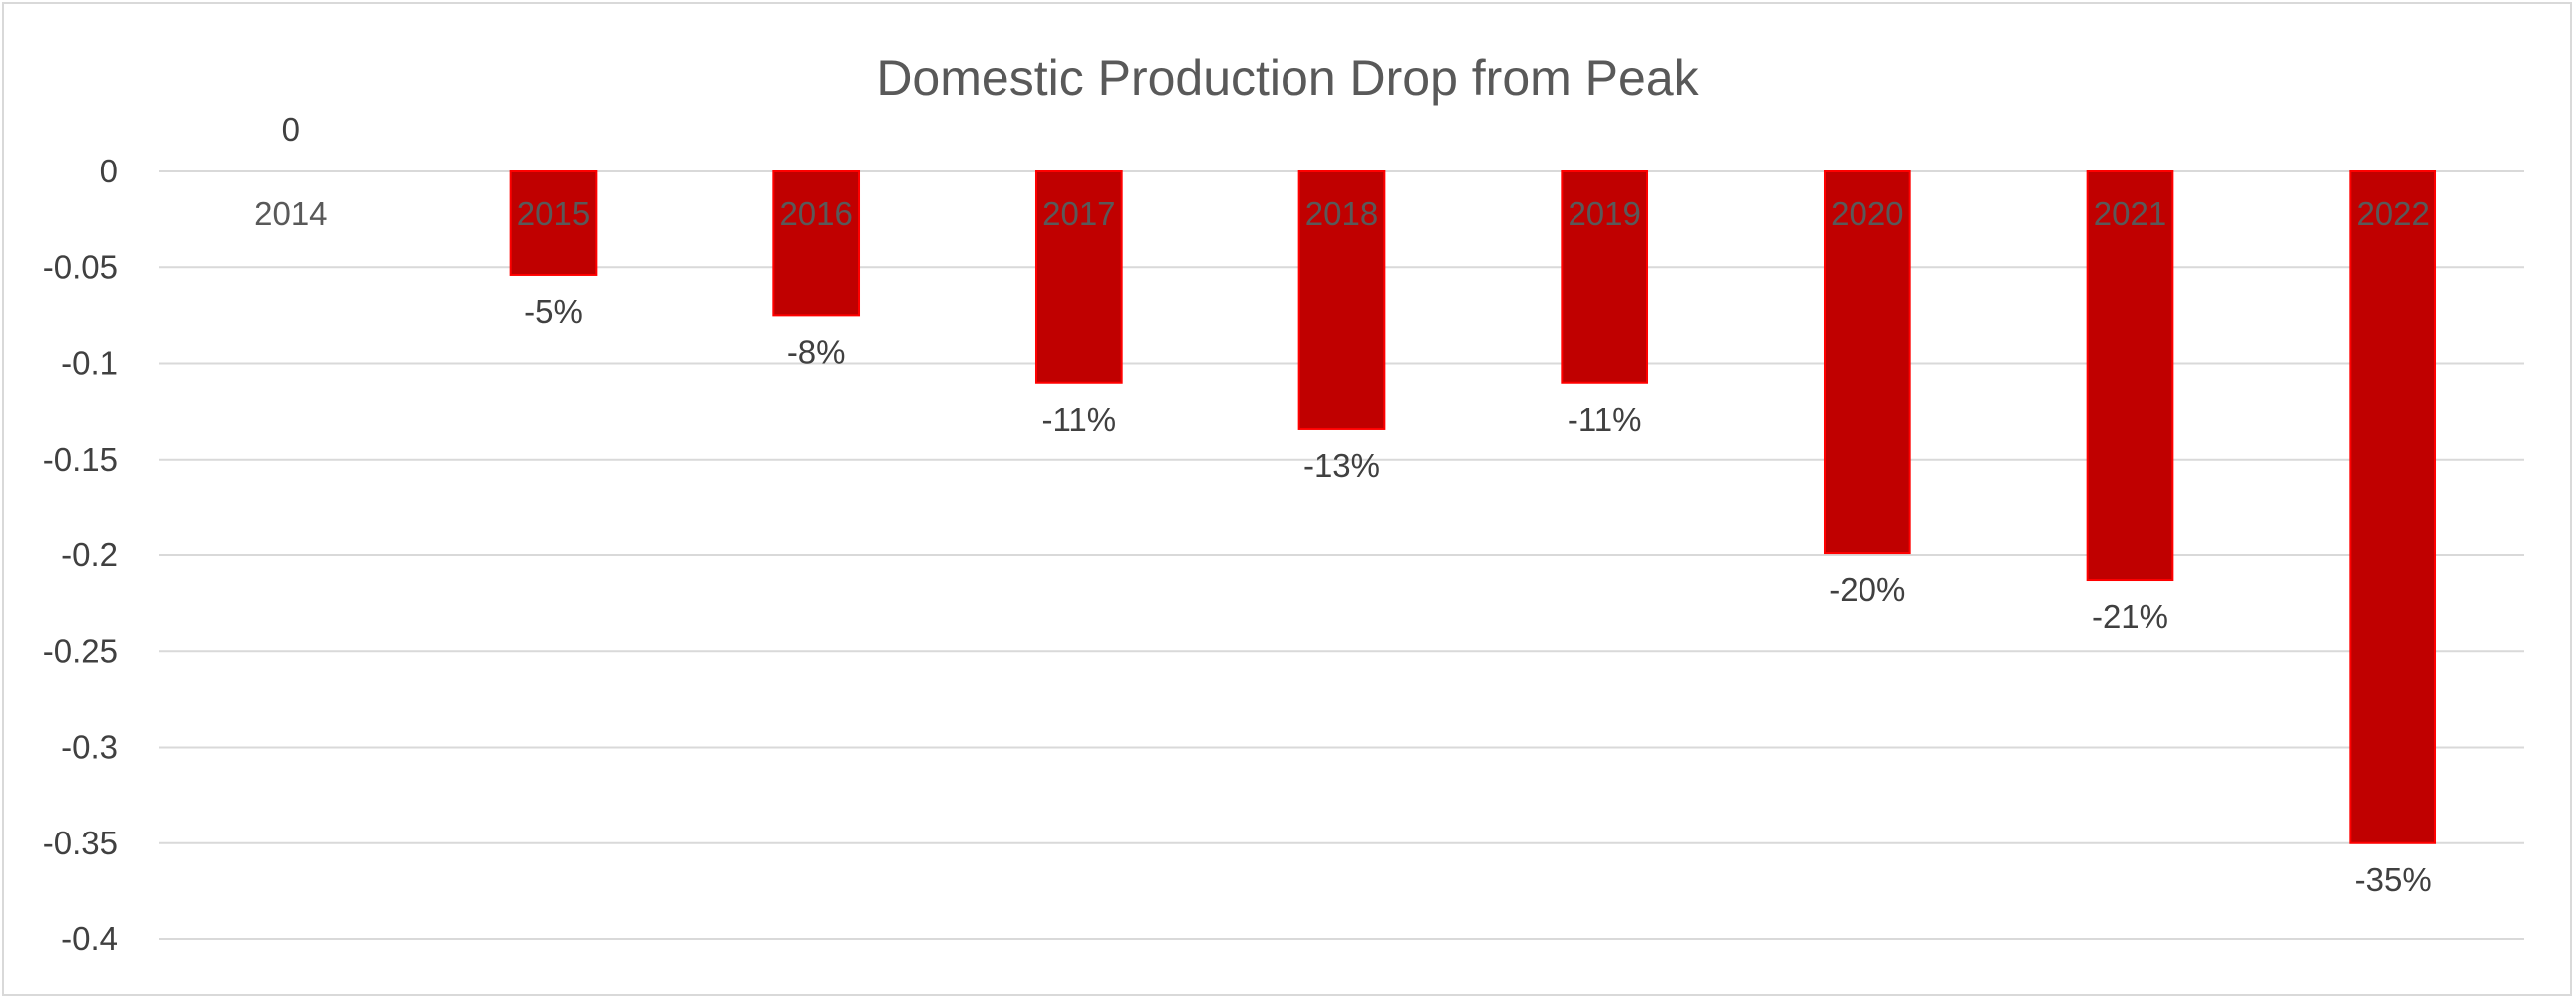 This screenshot has width=2576, height=1000. Describe the element at coordinates (80, 266) in the screenshot. I see `y-tick-label: -0.05` at that location.